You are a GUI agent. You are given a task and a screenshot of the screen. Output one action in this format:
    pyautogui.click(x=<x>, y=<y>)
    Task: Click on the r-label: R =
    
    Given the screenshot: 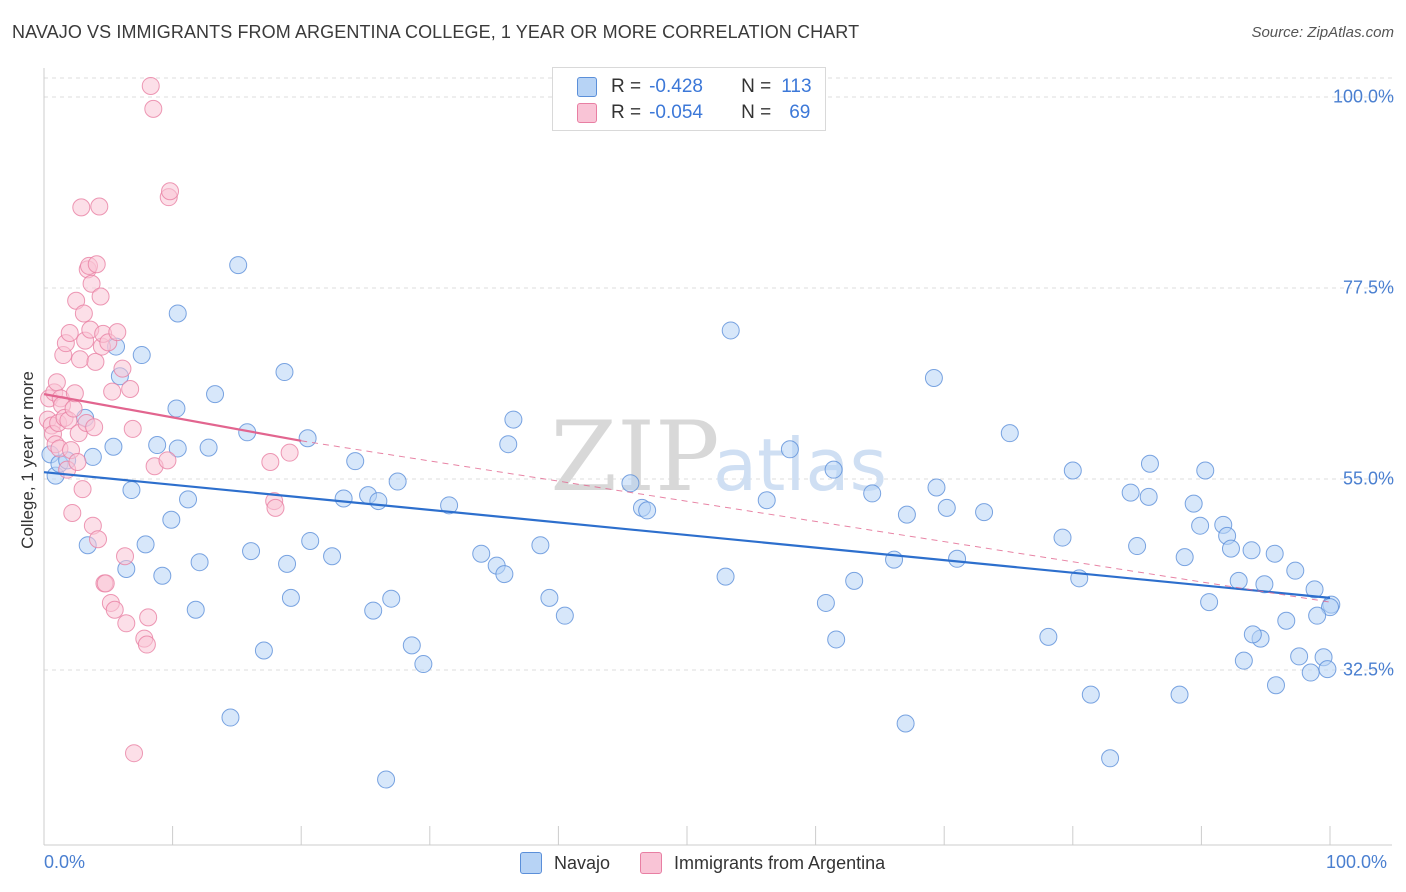 What is the action you would take?
    pyautogui.click(x=626, y=112)
    